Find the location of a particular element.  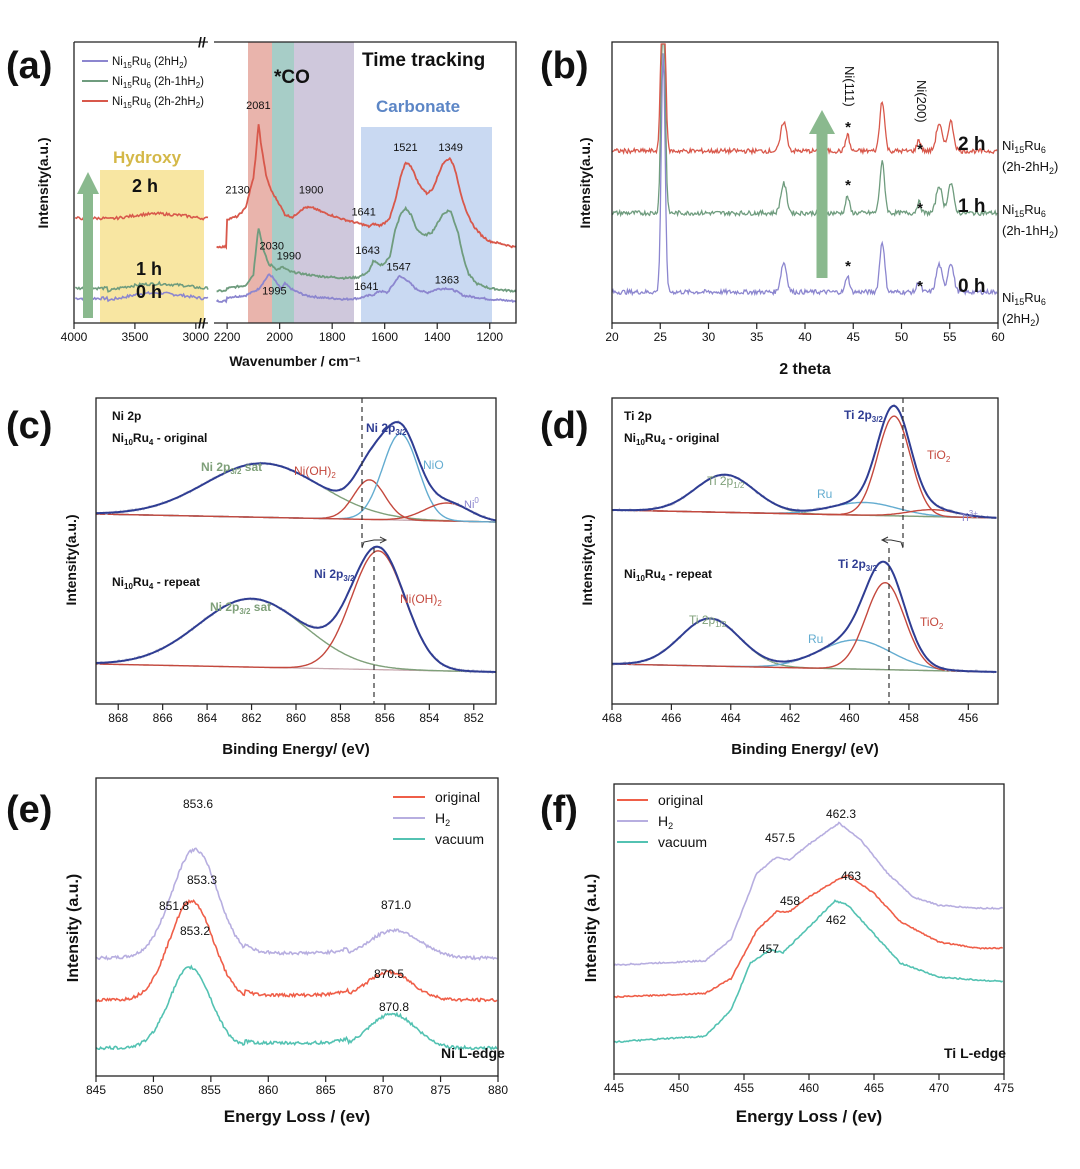

a-annotation-3: 1641 is located at coordinates (363, 213).